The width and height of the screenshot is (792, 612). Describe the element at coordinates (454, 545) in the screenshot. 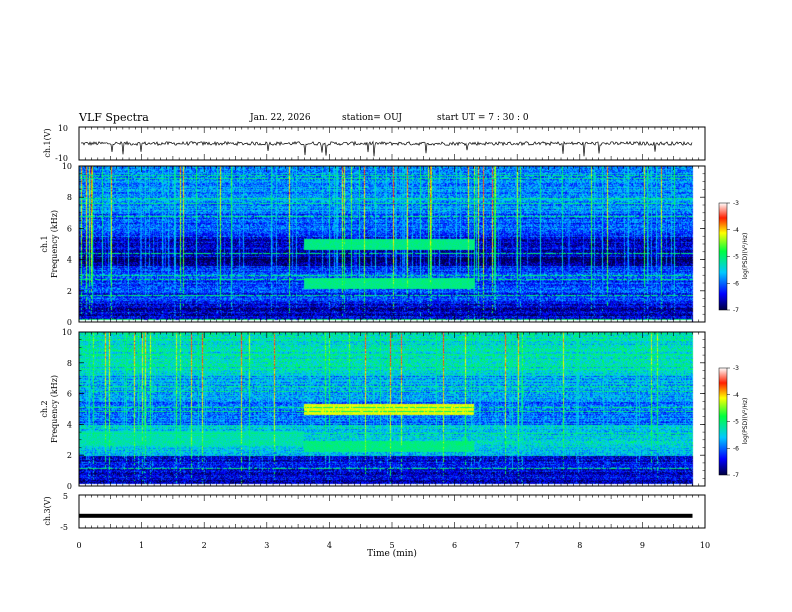

I see `time-tick-label: 6` at that location.